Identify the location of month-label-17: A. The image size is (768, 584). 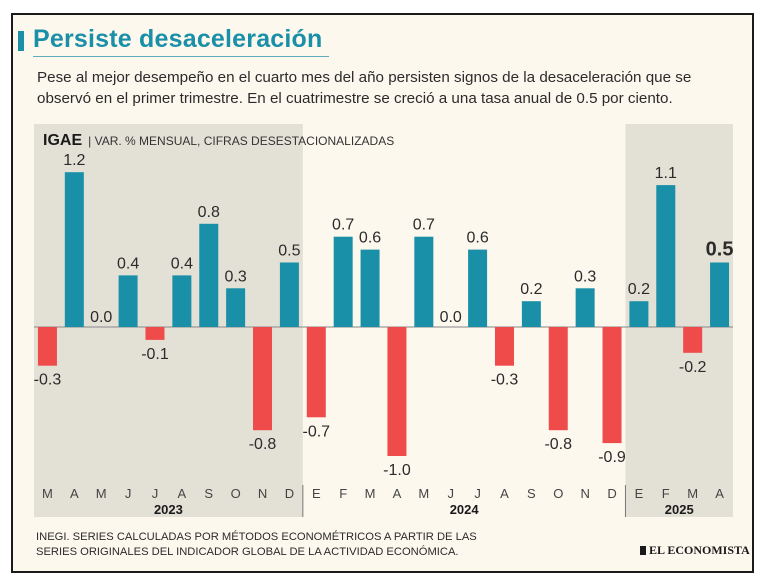
(504, 493).